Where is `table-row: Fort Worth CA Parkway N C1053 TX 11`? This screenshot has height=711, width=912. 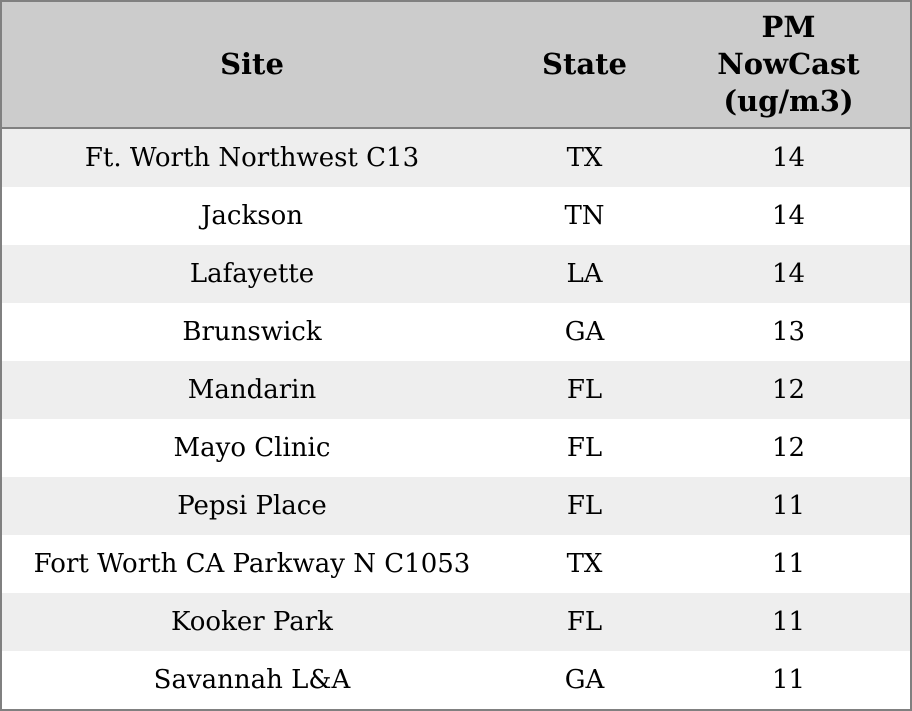
table-row: Fort Worth CA Parkway N C1053 TX 11 is located at coordinates (456, 564).